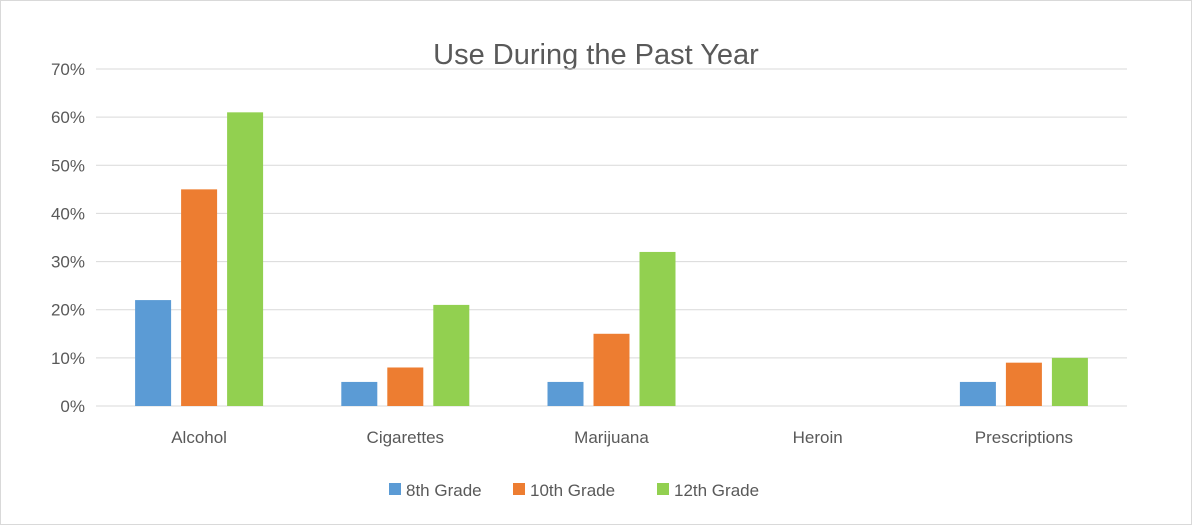 The height and width of the screenshot is (525, 1192). I want to click on legend: 8th Grade 10th Grade 12th Grade, so click(574, 490).